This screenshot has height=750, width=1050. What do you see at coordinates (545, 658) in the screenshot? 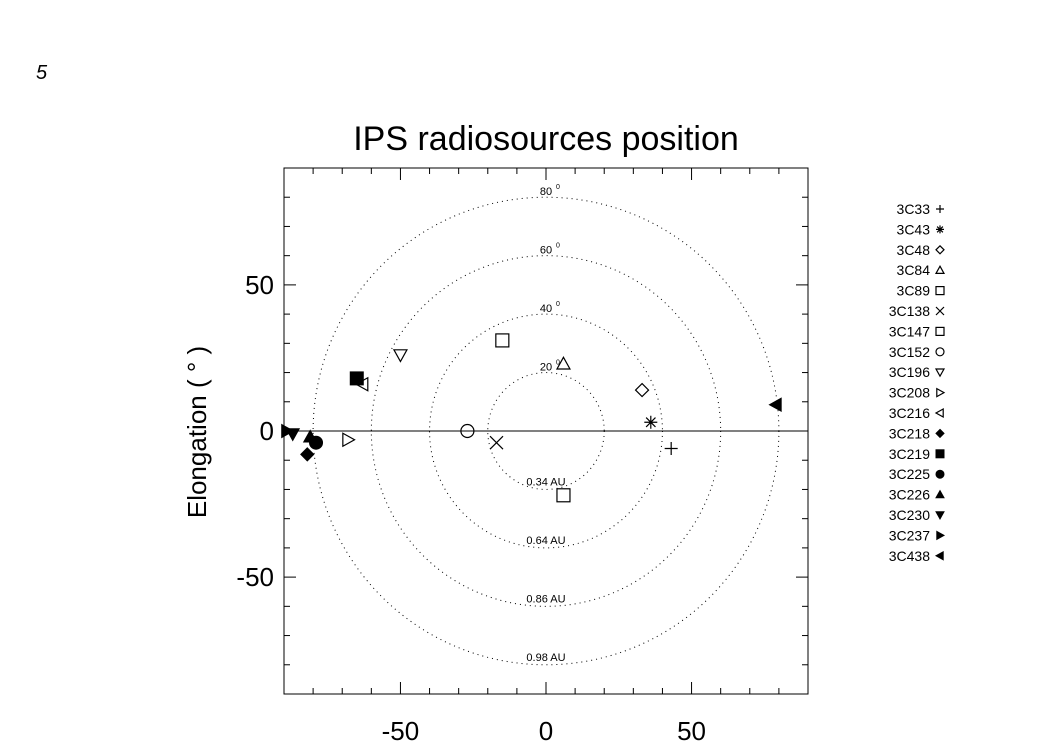
I see `circle-au-label: 0.98 AU` at bounding box center [545, 658].